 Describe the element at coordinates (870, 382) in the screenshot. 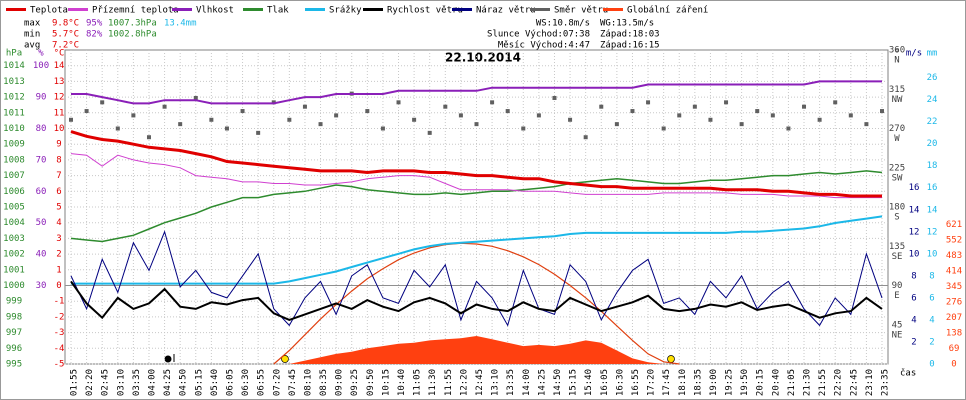

I see `x-tick-label: 23:10` at that location.